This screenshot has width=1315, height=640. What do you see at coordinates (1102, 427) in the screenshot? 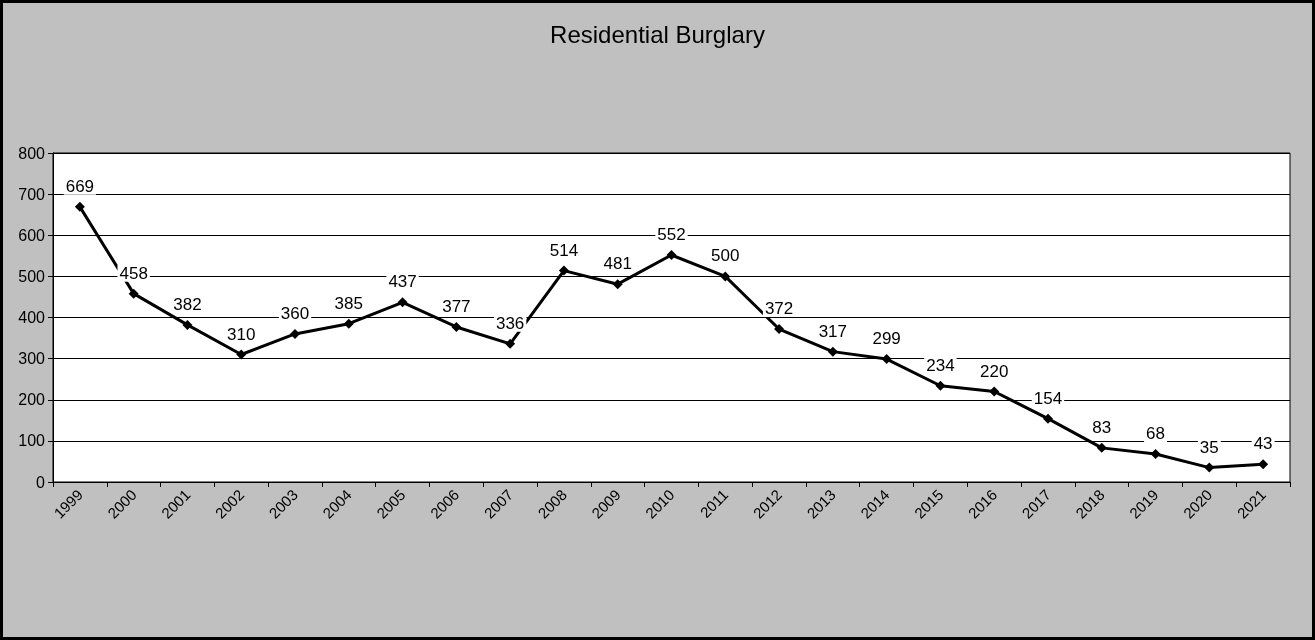
I see `data-label: 83` at bounding box center [1102, 427].